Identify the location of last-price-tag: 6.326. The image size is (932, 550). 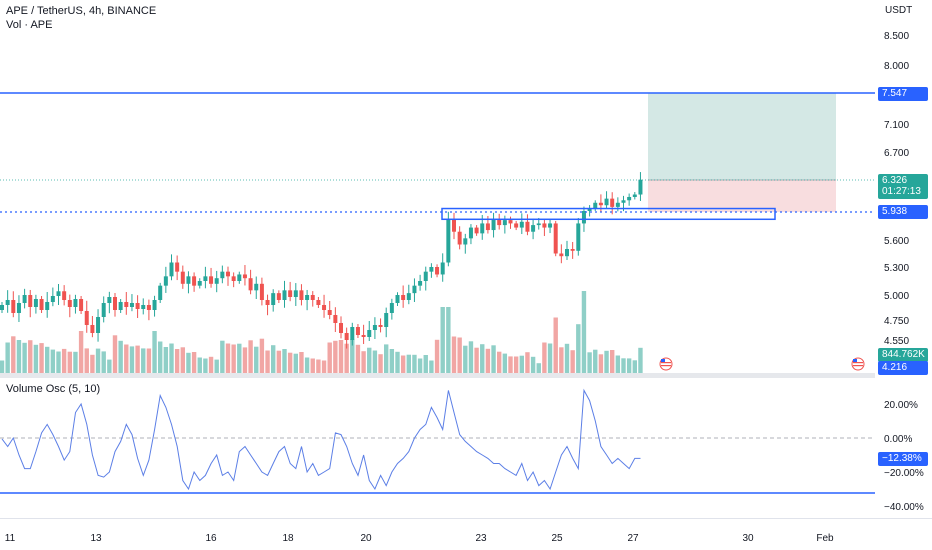
(903, 181).